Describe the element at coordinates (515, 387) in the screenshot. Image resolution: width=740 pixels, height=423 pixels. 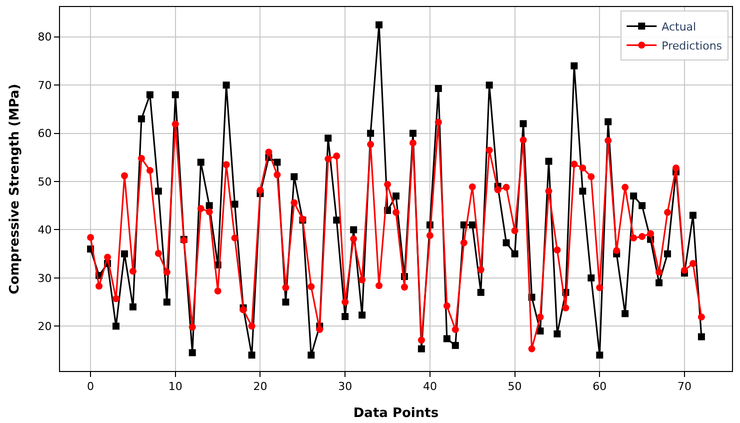
I see `x-tick-label: 50` at that location.